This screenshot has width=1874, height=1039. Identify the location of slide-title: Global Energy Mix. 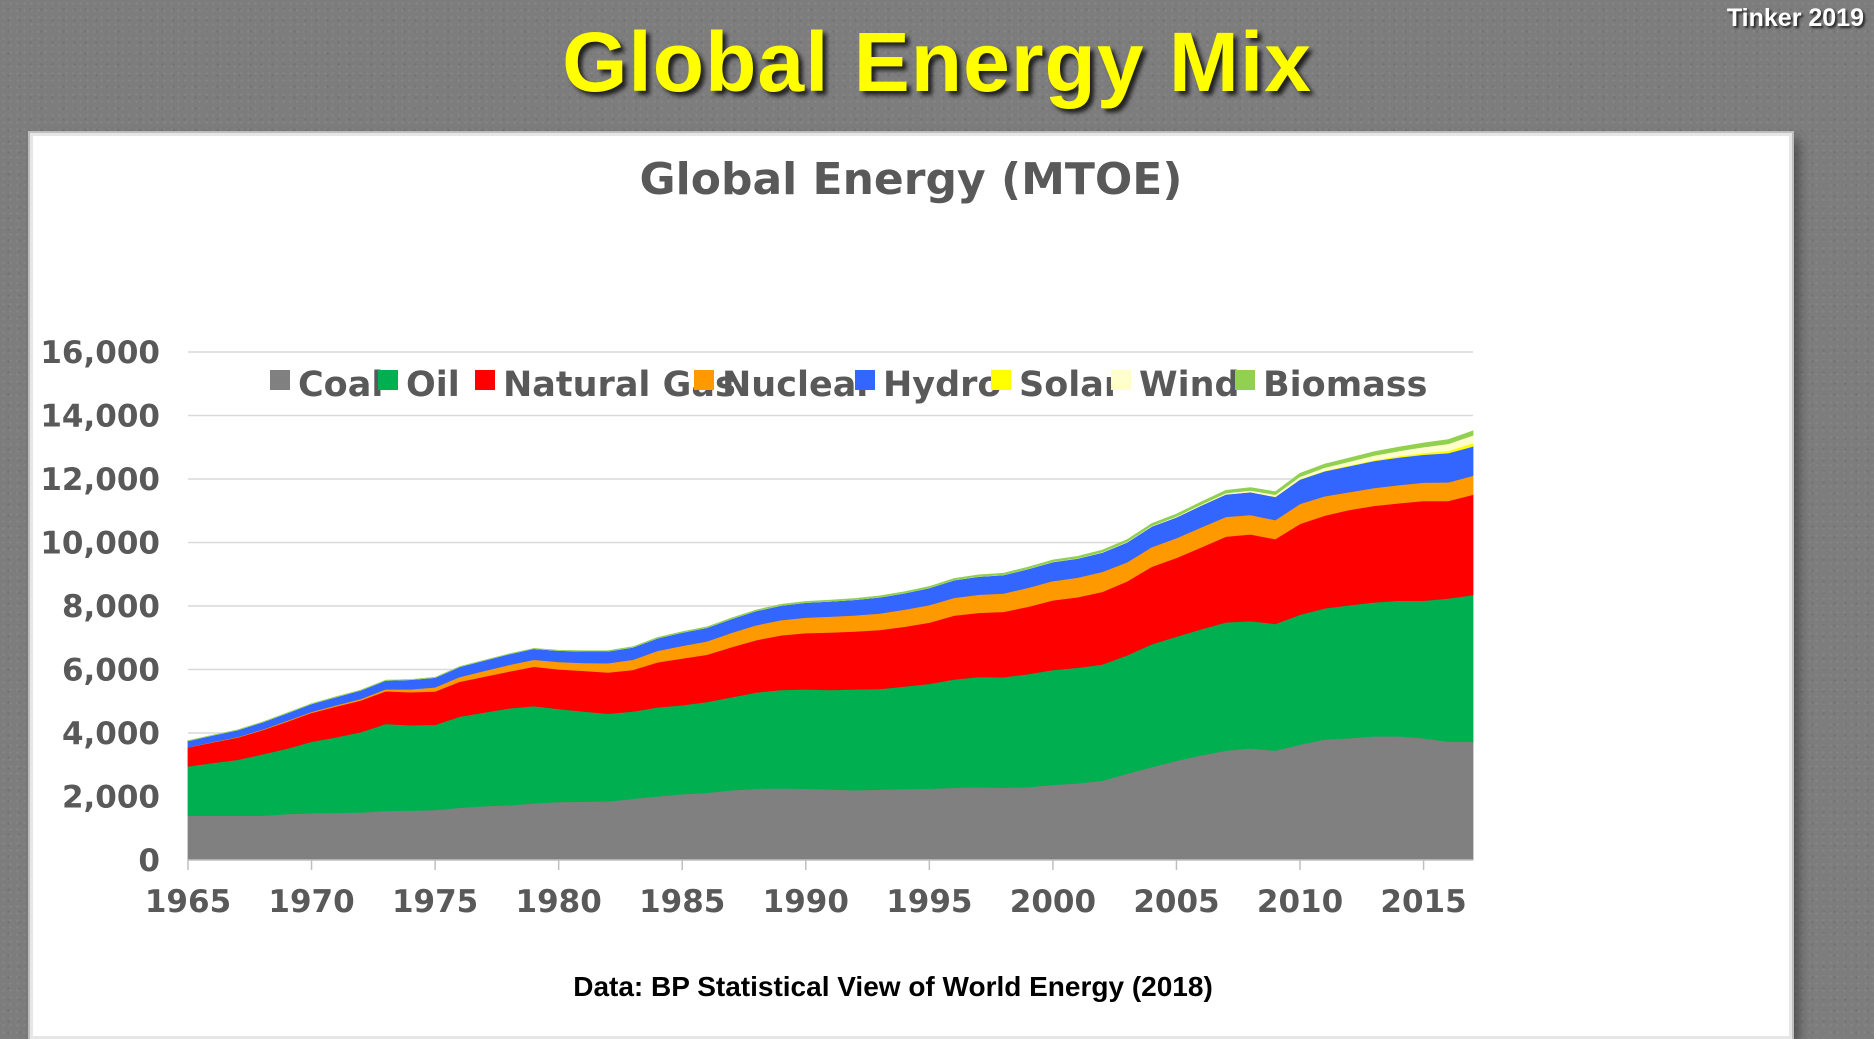
(937, 62).